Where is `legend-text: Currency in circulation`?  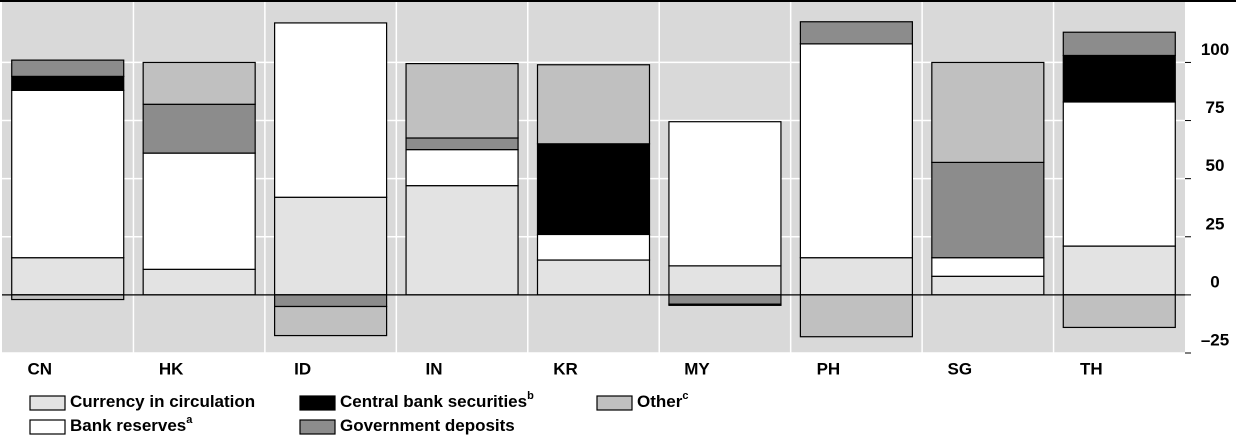
legend-text: Currency in circulation is located at coordinates (162, 401).